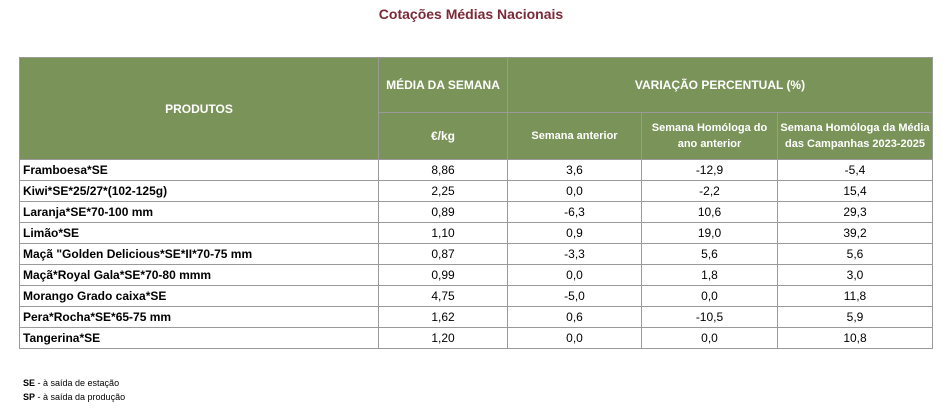 This screenshot has height=408, width=942. Describe the element at coordinates (443, 338) in the screenshot. I see `average-cell: 1,20` at that location.